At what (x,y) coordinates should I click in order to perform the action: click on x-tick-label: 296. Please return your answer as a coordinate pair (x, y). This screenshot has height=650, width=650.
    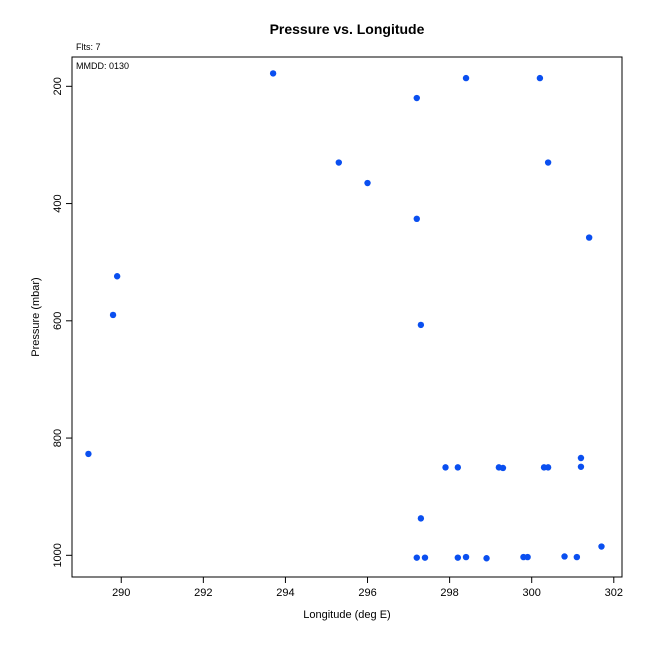
    Looking at the image, I should click on (367, 593).